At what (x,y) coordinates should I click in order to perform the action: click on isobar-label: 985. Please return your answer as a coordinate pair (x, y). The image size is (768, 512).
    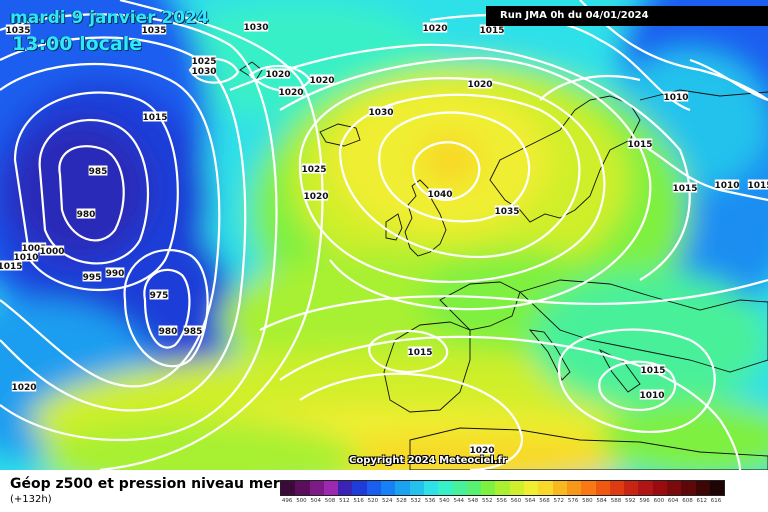
    Looking at the image, I should click on (193, 332).